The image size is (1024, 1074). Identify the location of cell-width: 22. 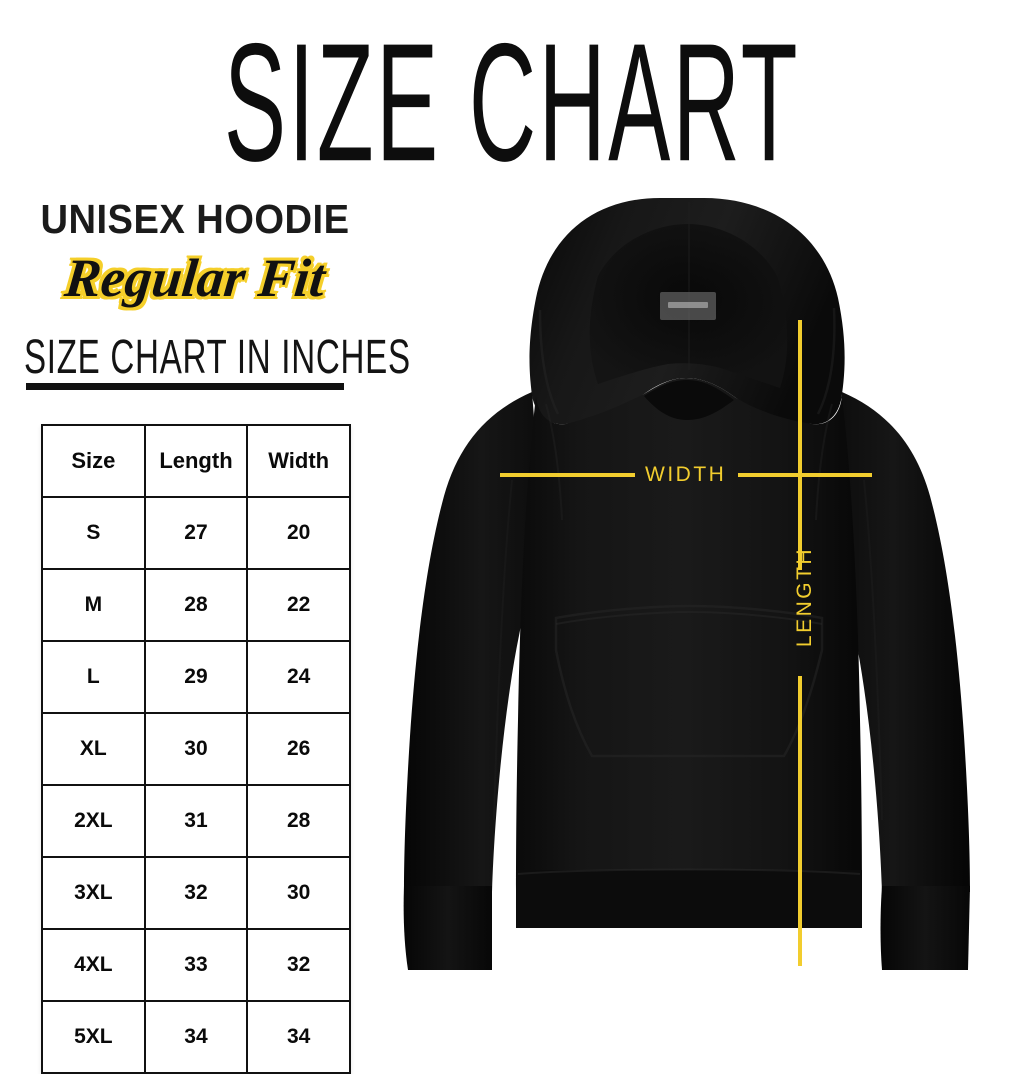
(298, 605).